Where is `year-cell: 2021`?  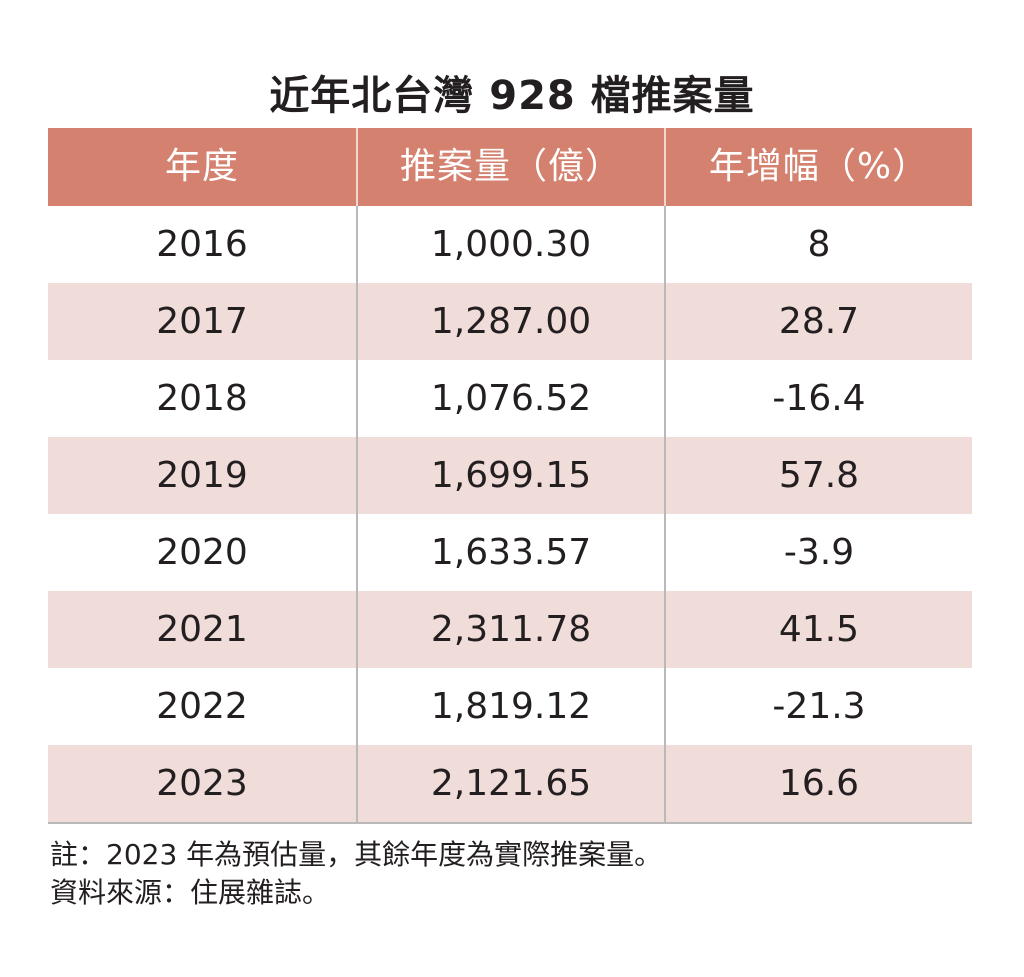
year-cell: 2021 is located at coordinates (202, 629).